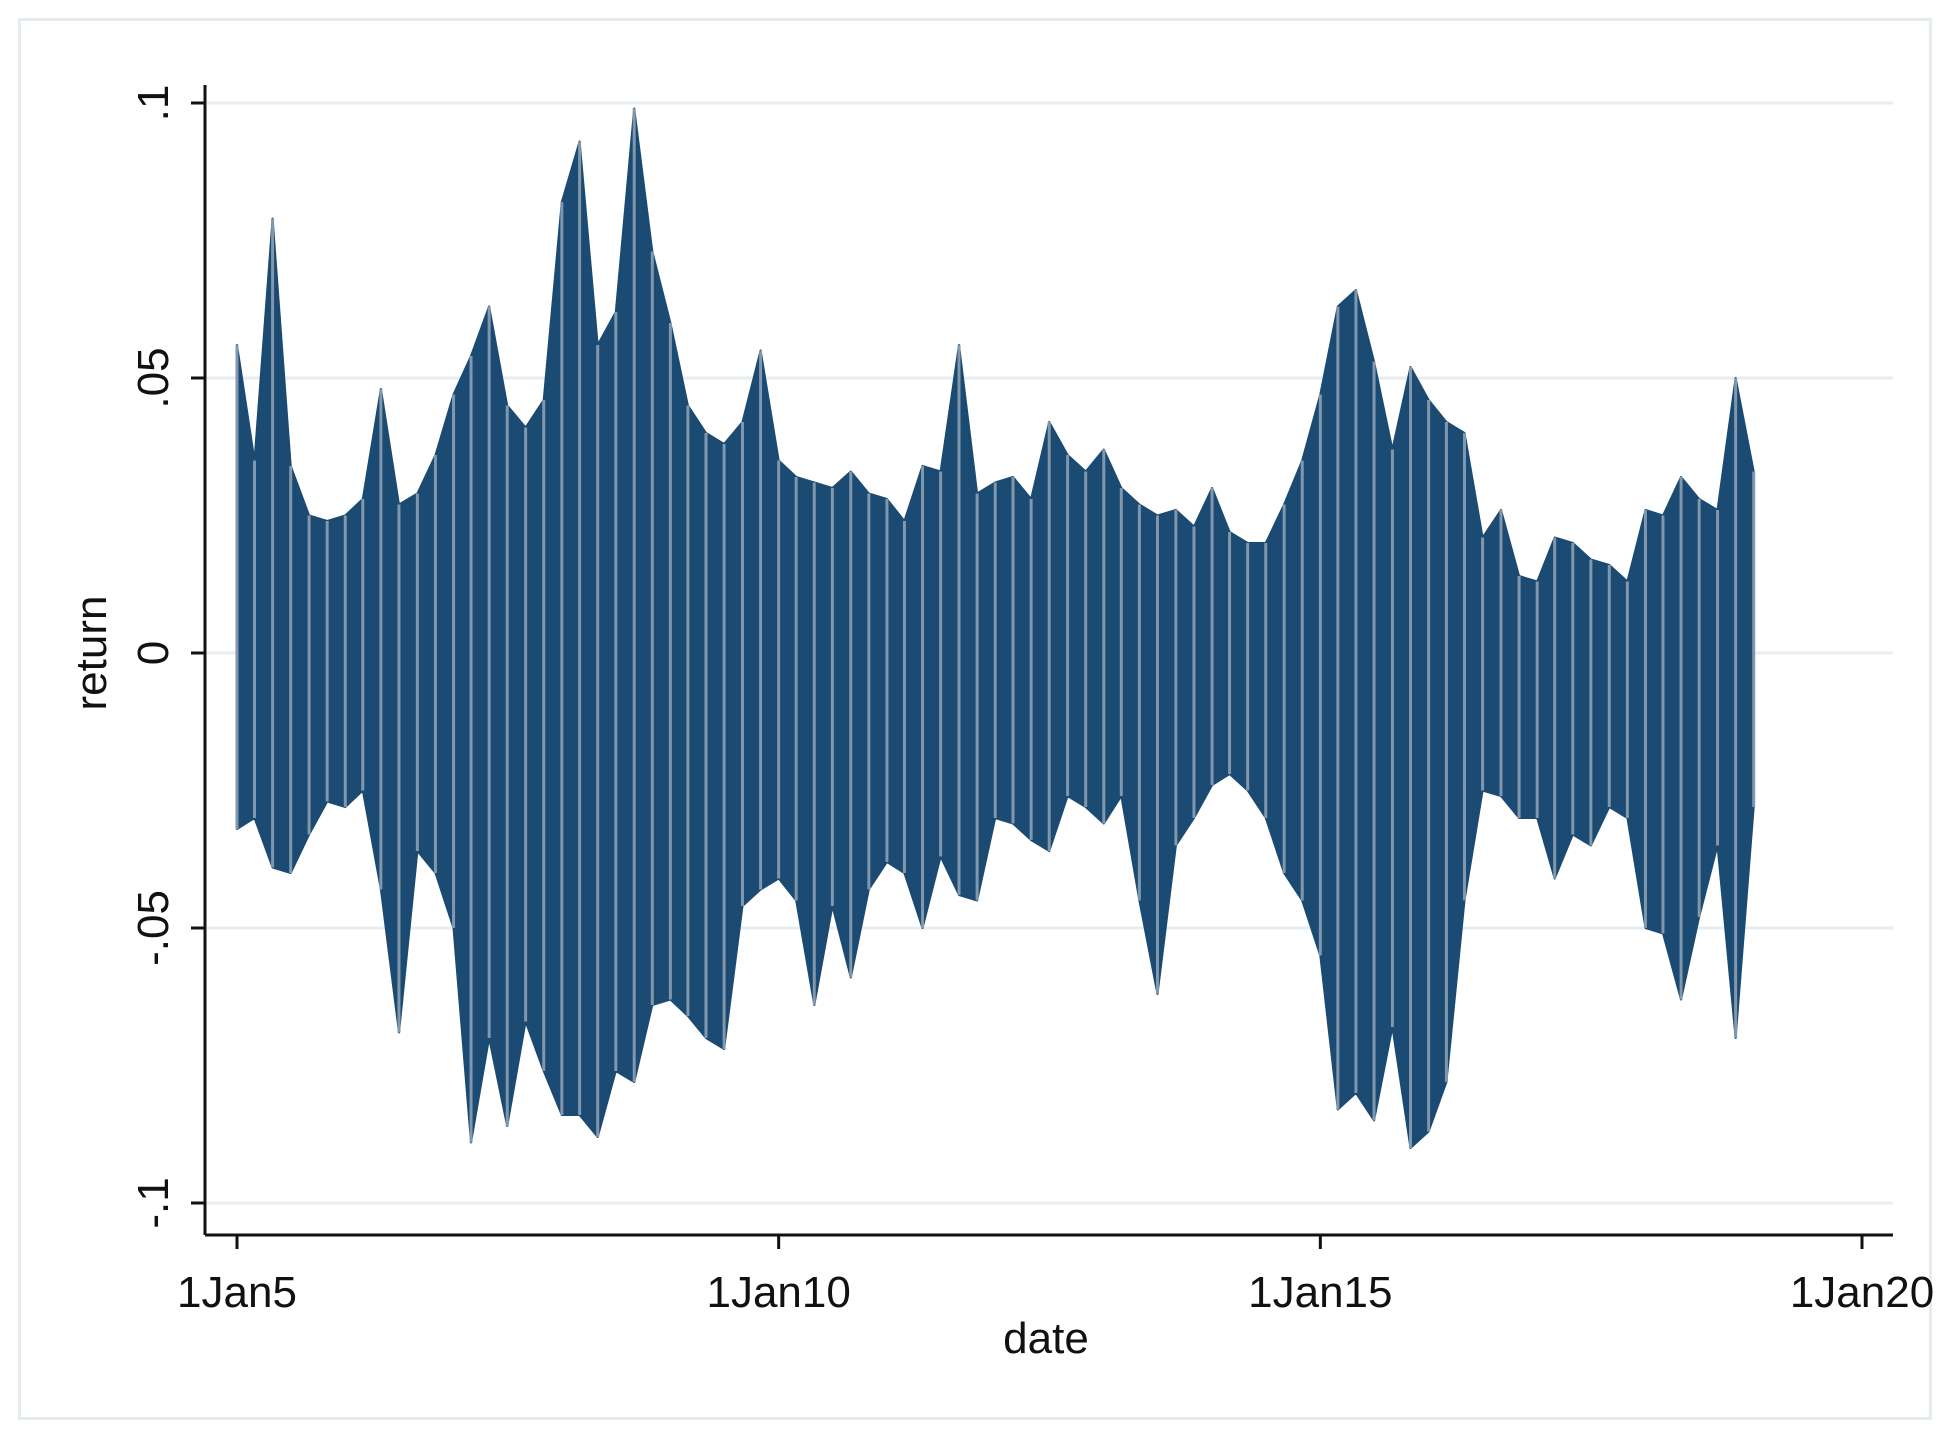 The image size is (1954, 1439). Describe the element at coordinates (153, 377) in the screenshot. I see `y-tick-label-1: .05` at that location.